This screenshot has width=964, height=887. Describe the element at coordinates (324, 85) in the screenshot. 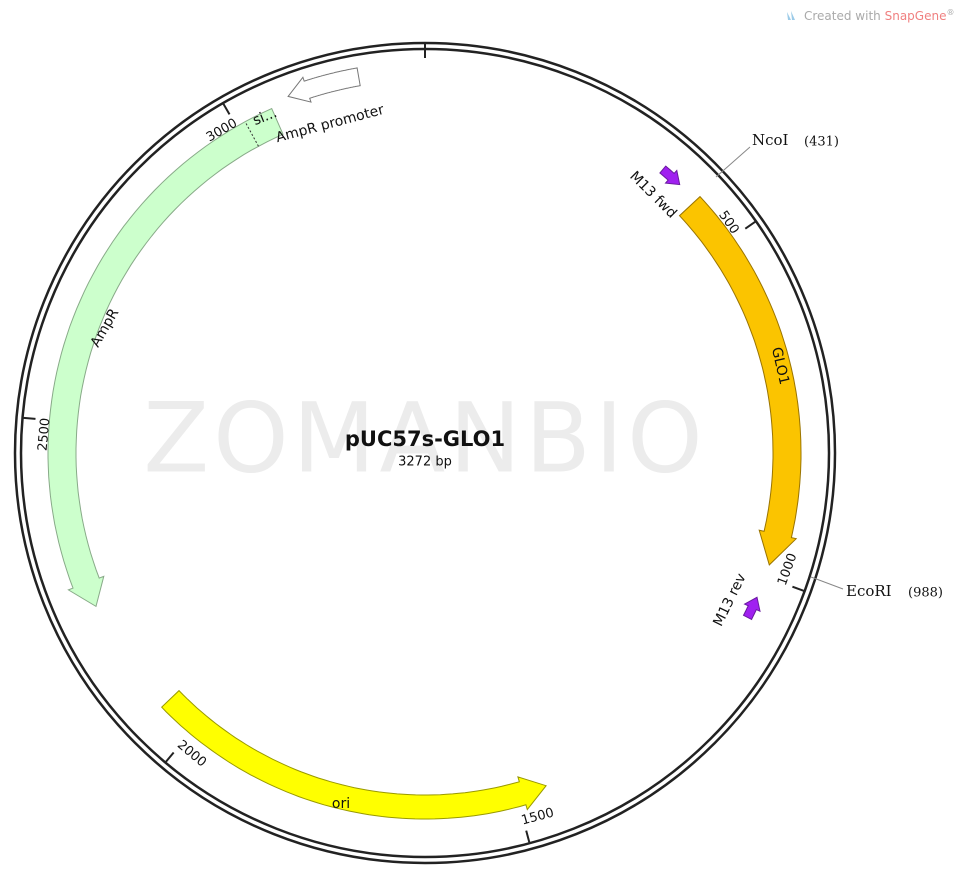

I see `promoter-arrow` at that location.